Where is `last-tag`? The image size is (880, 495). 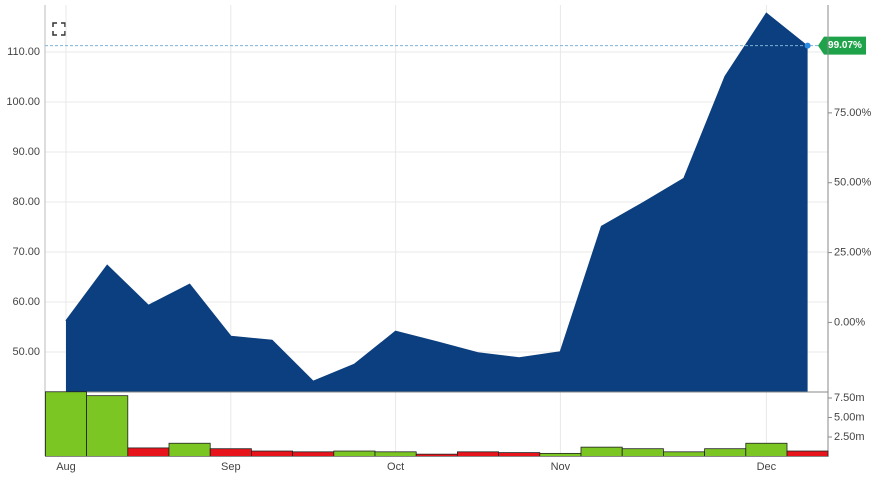 last-tag is located at coordinates (842, 45).